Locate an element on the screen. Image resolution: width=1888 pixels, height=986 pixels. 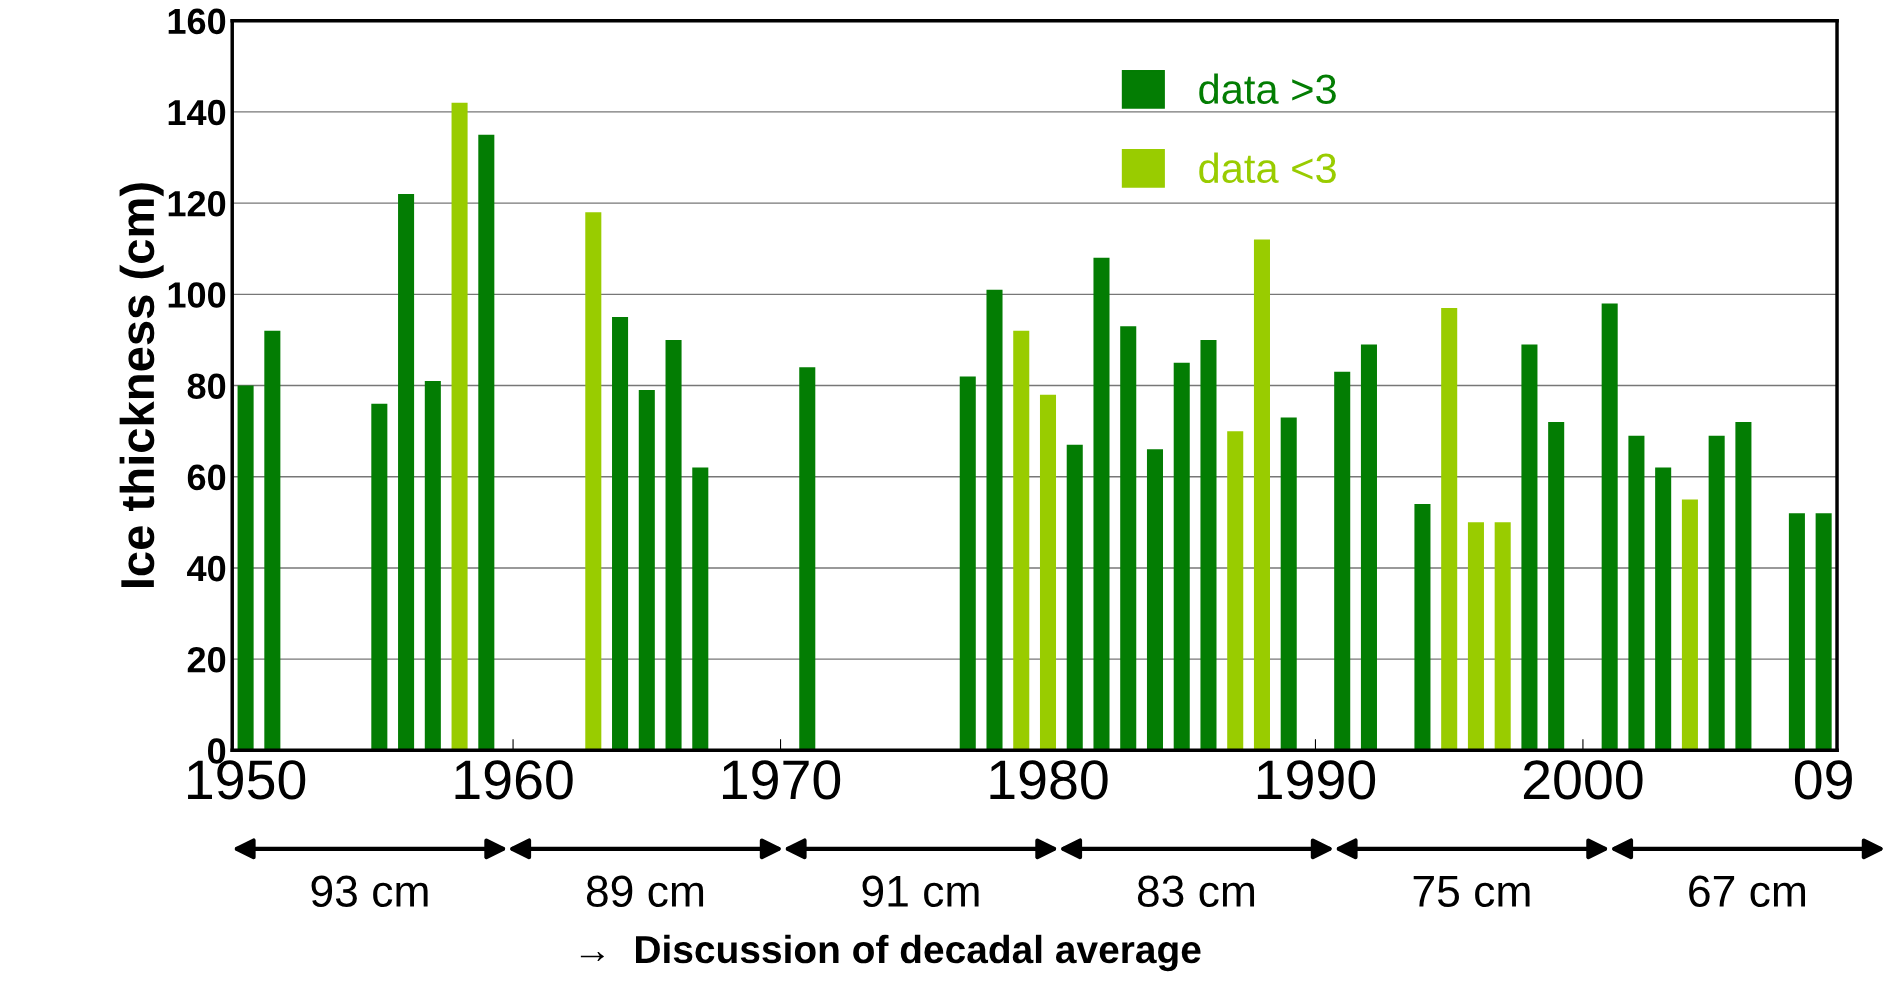
x-tick-label: 1960 is located at coordinates (514, 780).